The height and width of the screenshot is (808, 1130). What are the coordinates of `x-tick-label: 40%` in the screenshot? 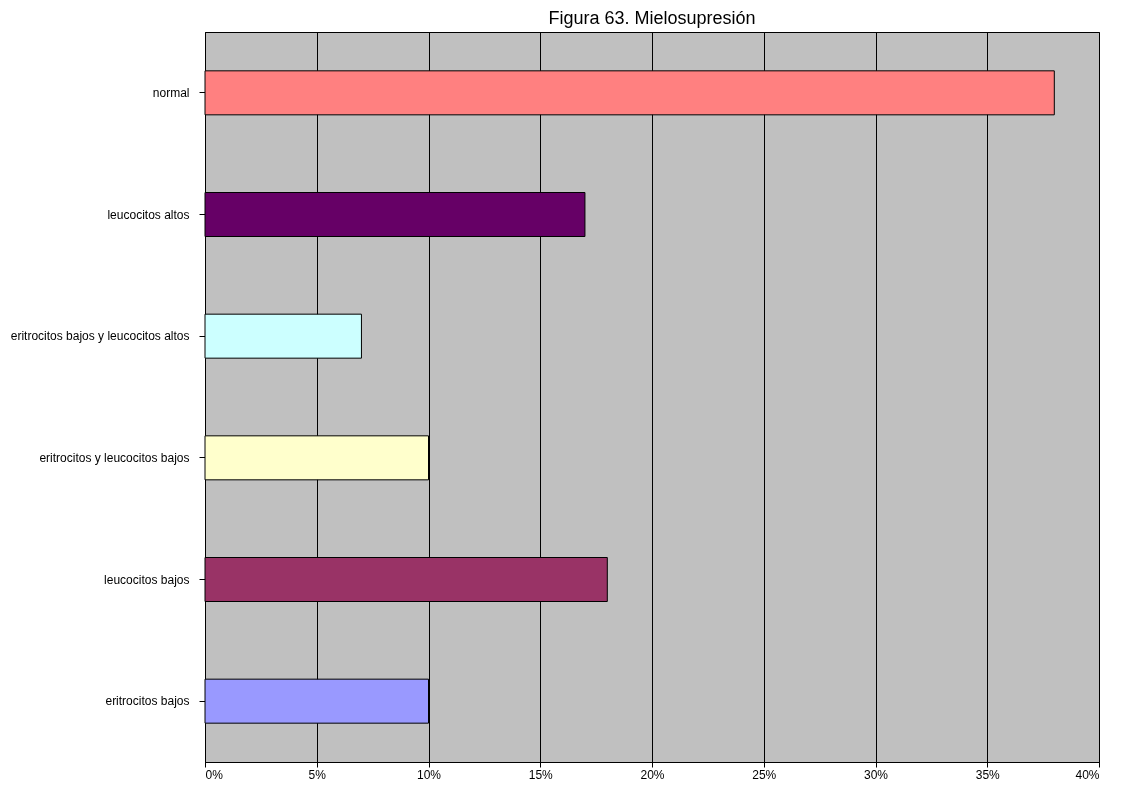 It's located at (1087, 774).